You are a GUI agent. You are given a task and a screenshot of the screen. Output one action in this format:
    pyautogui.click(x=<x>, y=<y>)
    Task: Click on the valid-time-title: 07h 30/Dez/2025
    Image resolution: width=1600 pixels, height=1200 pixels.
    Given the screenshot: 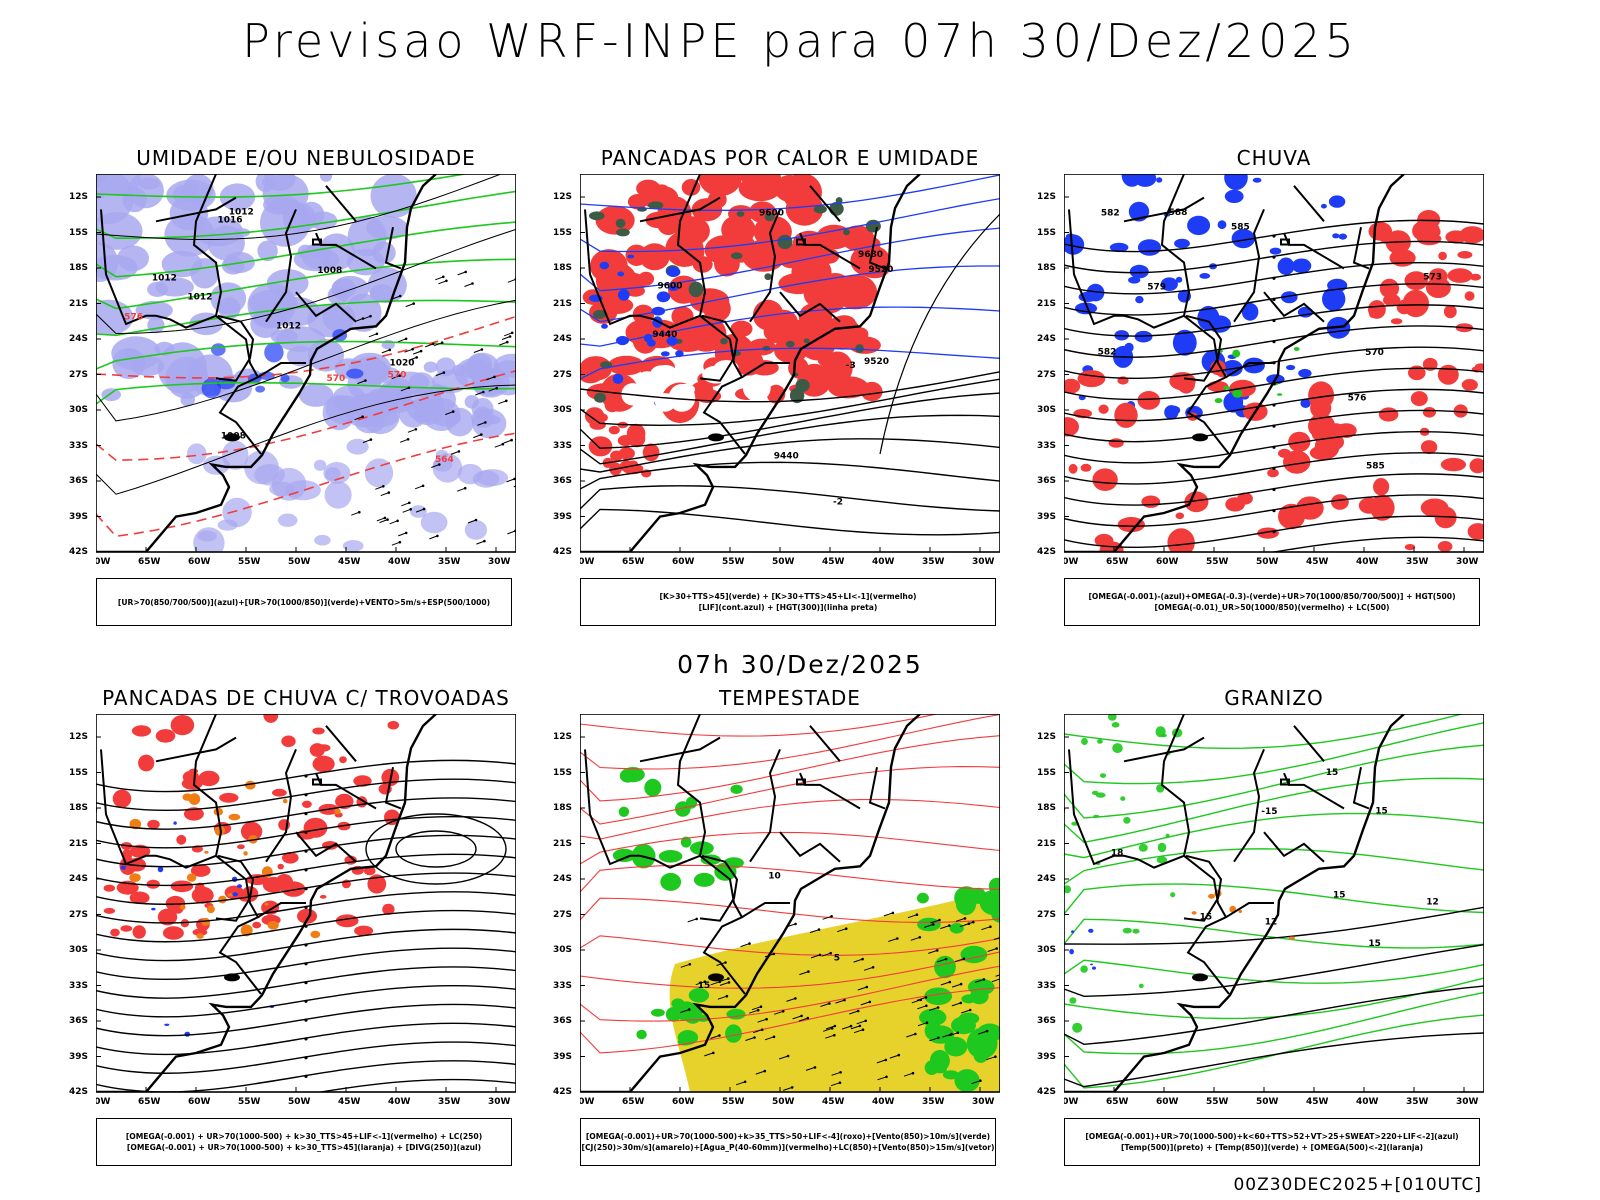 What is the action you would take?
    pyautogui.click(x=800, y=664)
    